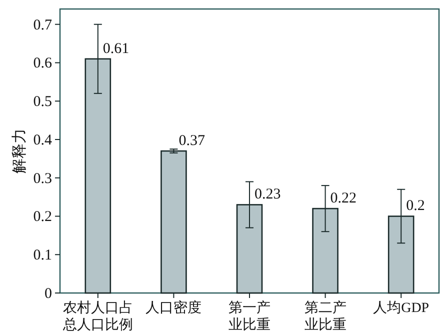 This screenshot has height=335, width=446. Describe the element at coordinates (267, 194) in the screenshot. I see `data-label: 0.23` at that location.